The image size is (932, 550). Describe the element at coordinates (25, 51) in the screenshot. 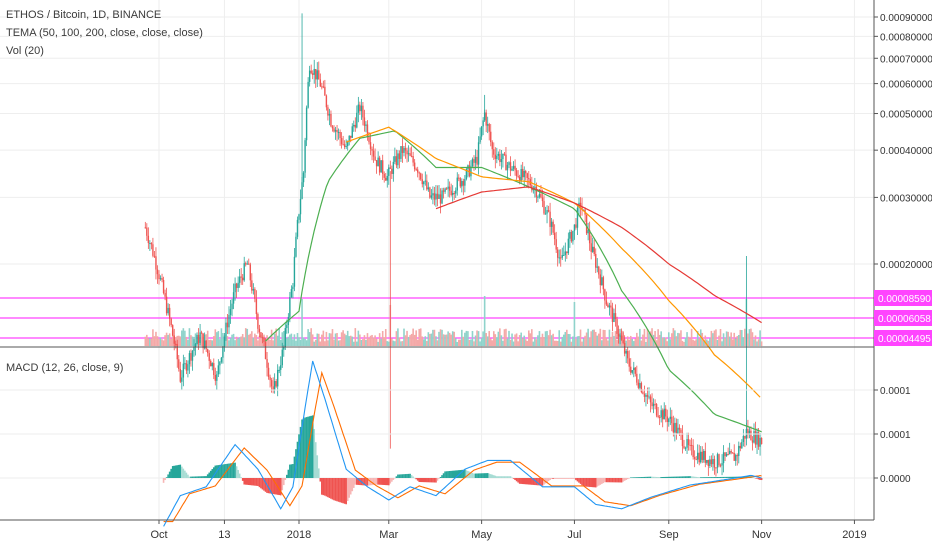

I see `volume-legend: Vol (20)` at that location.